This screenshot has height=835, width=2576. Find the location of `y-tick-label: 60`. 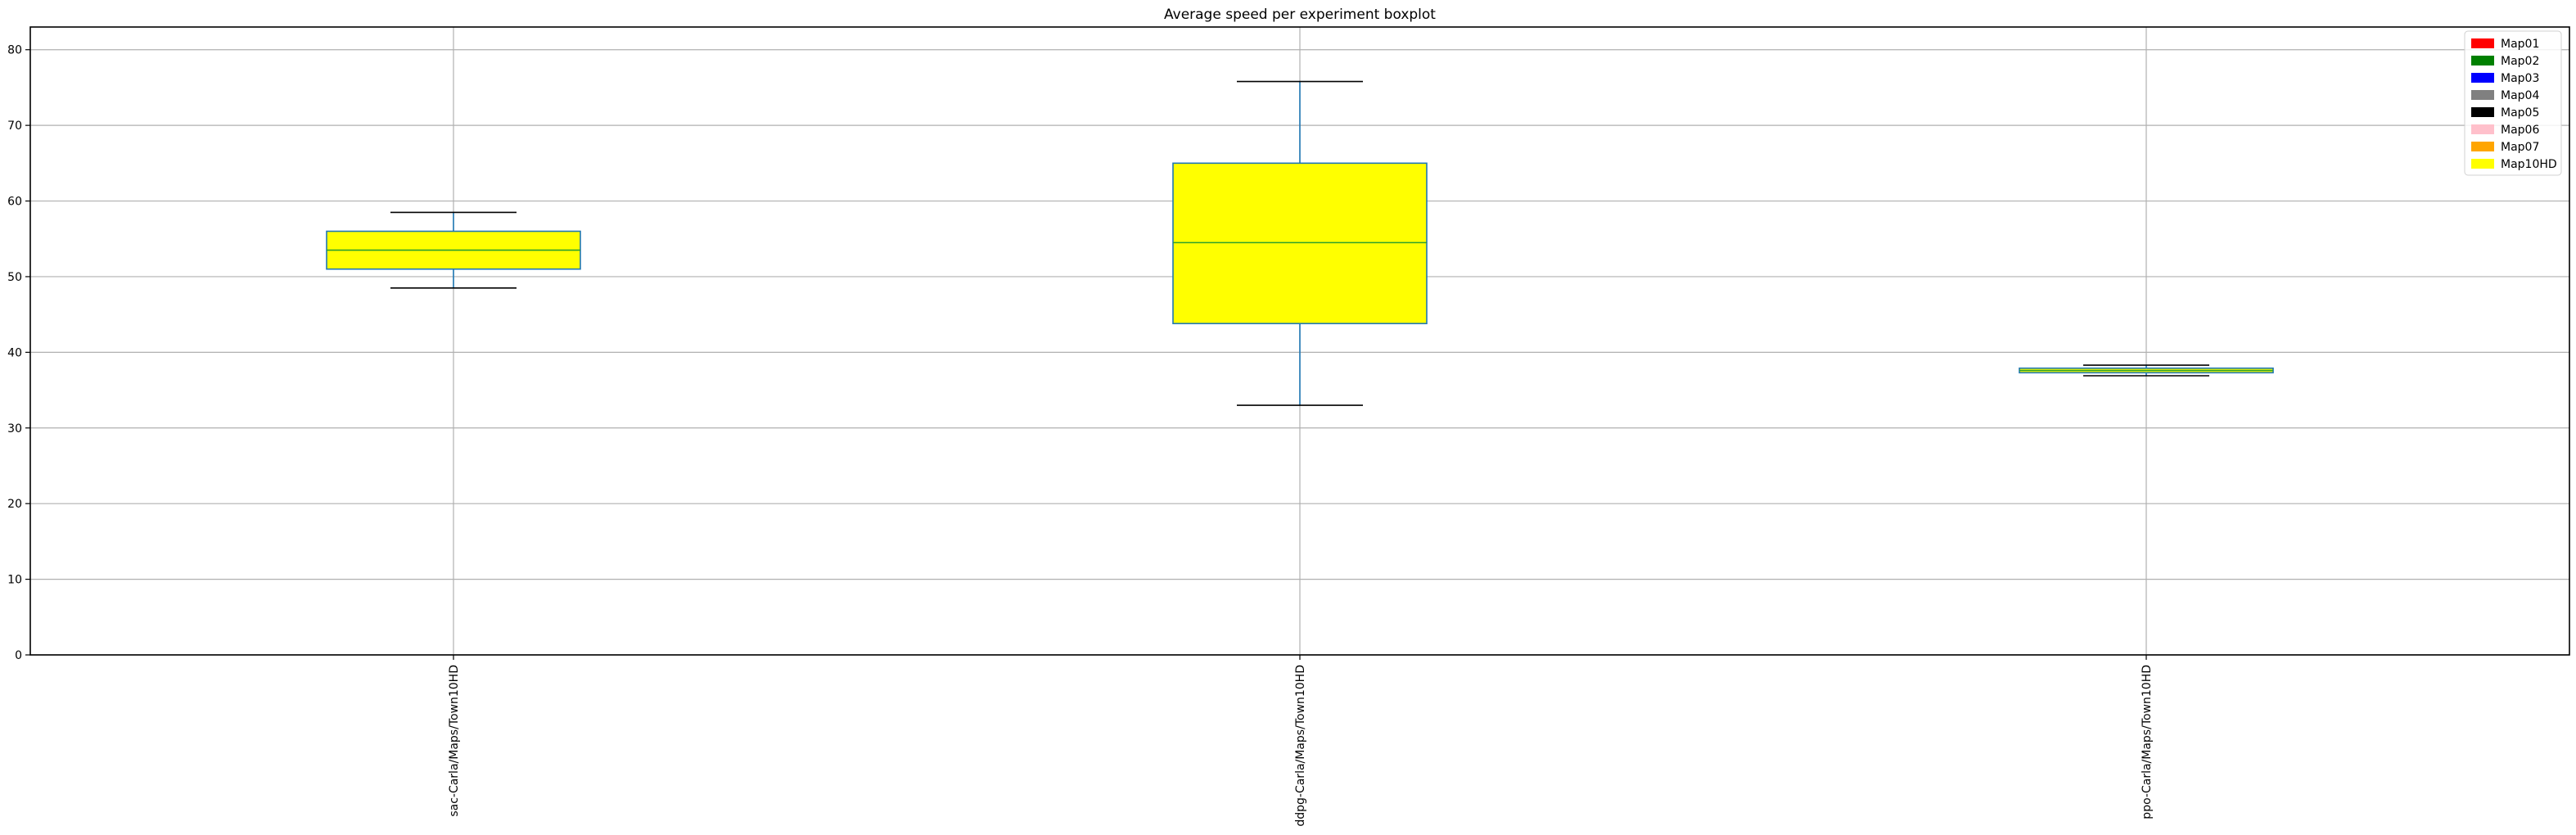

y-tick-label: 60 is located at coordinates (14, 203).